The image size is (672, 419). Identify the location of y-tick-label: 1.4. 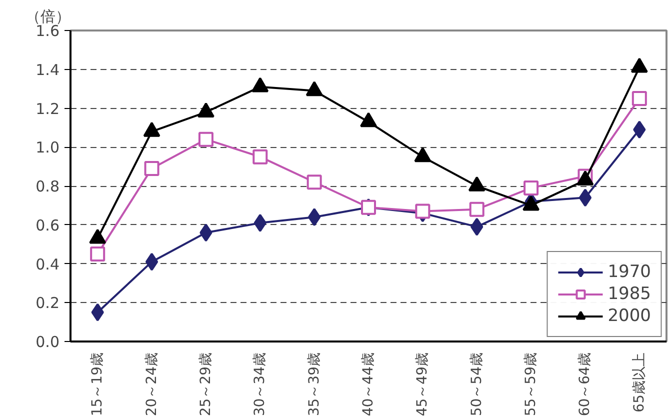
(48, 69).